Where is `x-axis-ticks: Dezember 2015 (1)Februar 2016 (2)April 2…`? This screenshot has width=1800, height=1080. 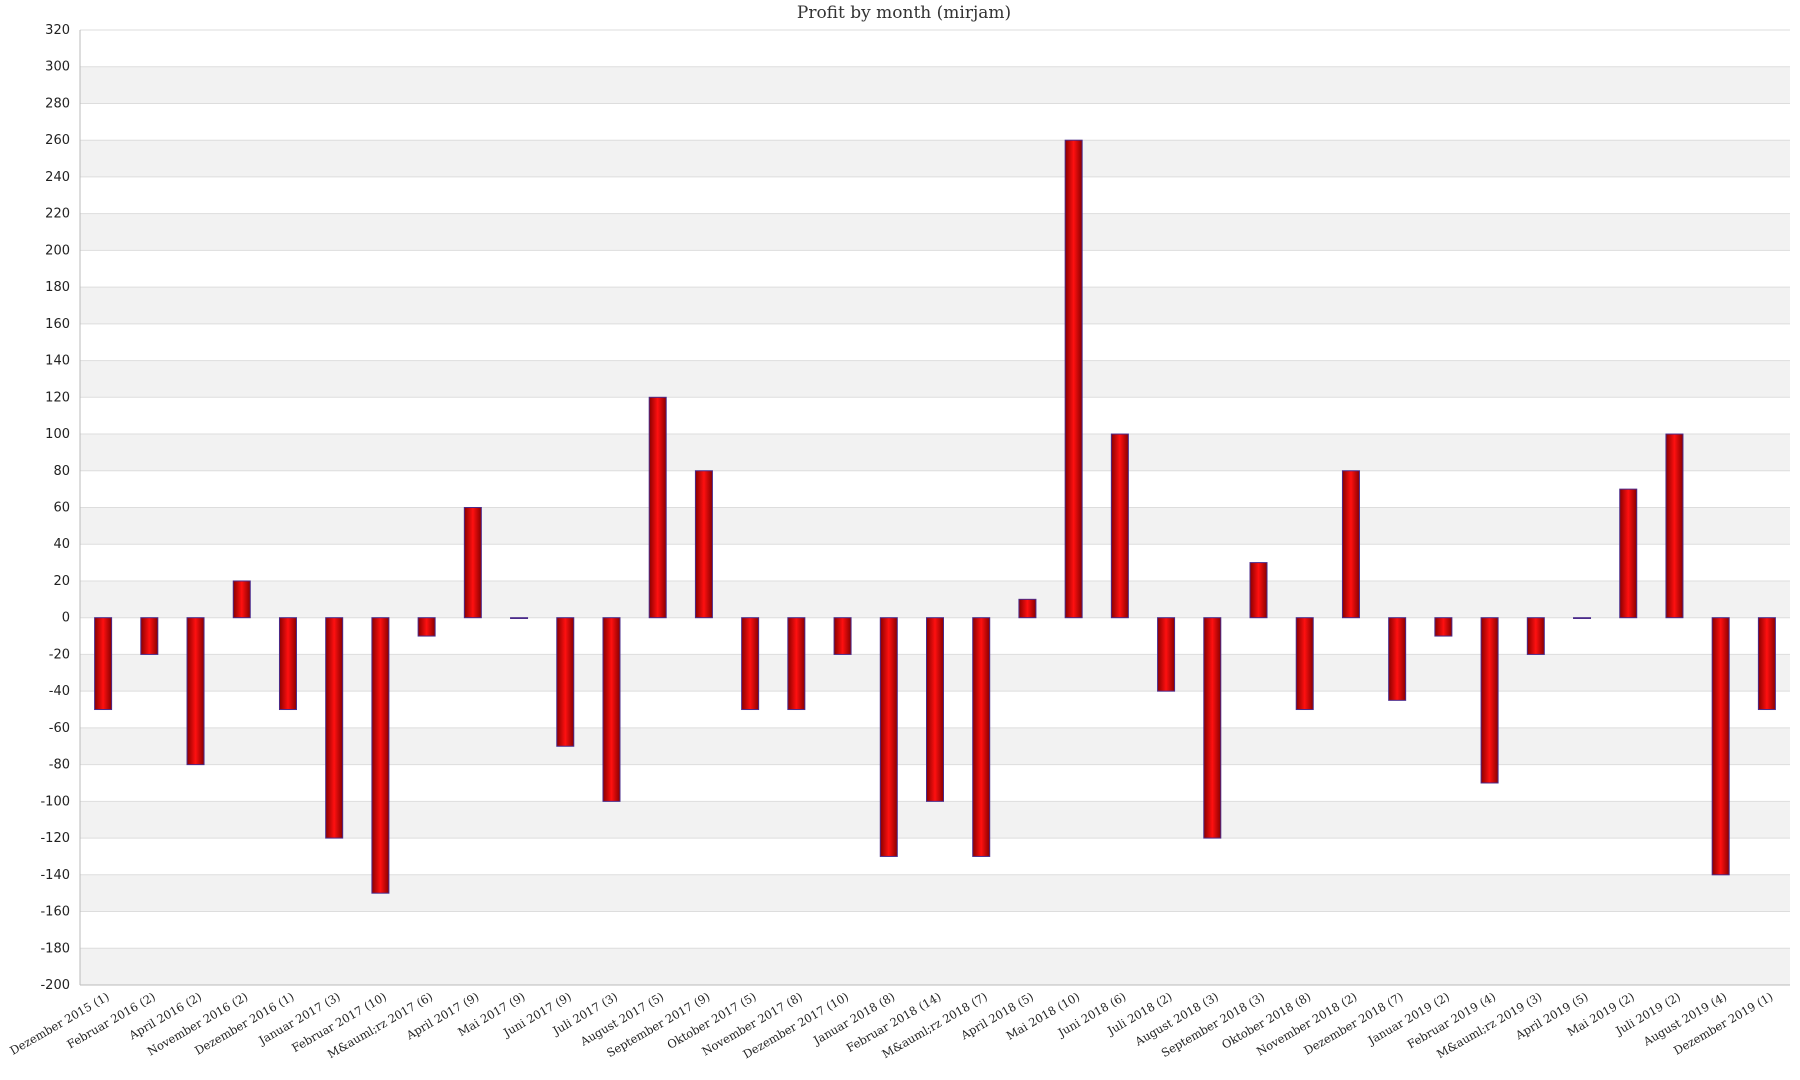 x-axis-ticks: Dezember 2015 (1)Februar 2016 (2)April 2… is located at coordinates (891, 1025).